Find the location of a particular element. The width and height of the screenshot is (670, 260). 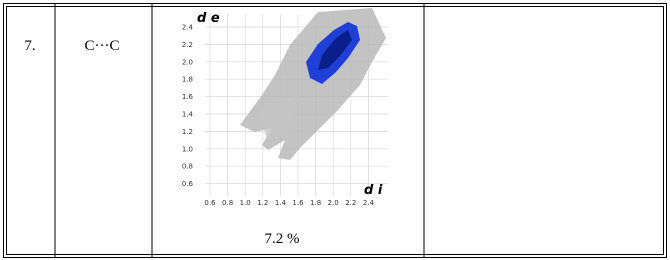

y-tick-label: 0.8 is located at coordinates (187, 167).